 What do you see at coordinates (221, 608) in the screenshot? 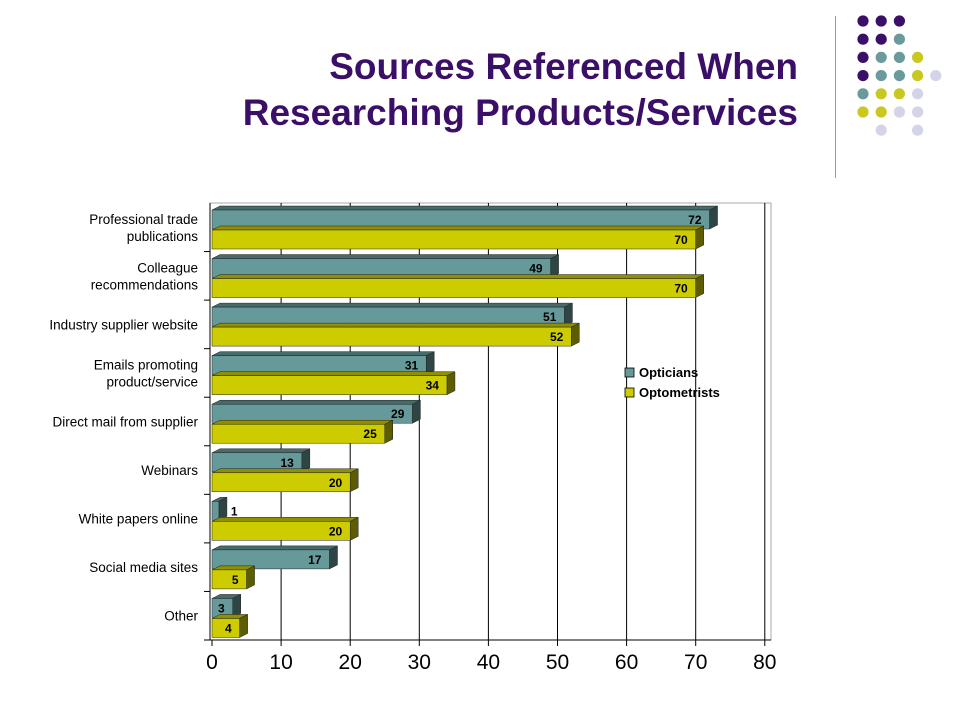
I see `data-label-opticians: 3` at bounding box center [221, 608].